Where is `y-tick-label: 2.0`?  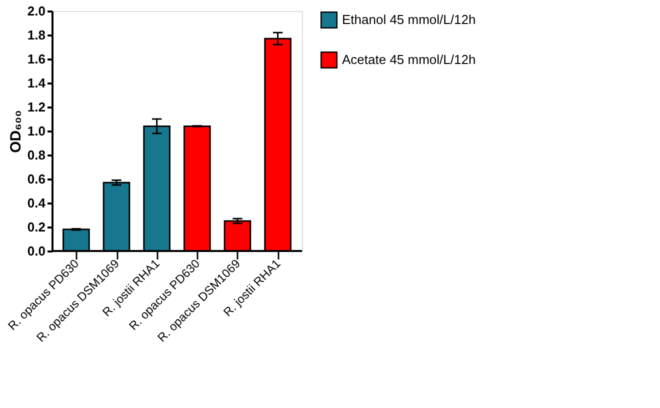 y-tick-label: 2.0 is located at coordinates (36, 11).